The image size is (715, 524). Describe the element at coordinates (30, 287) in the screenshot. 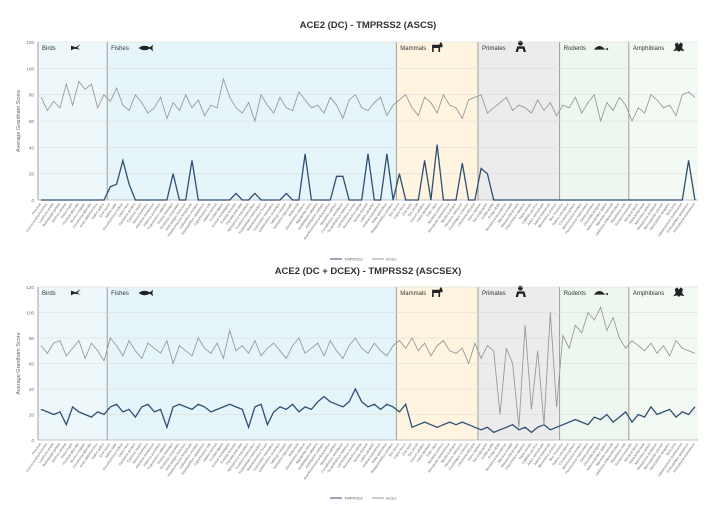

I see `y-tick-label: 120` at that location.